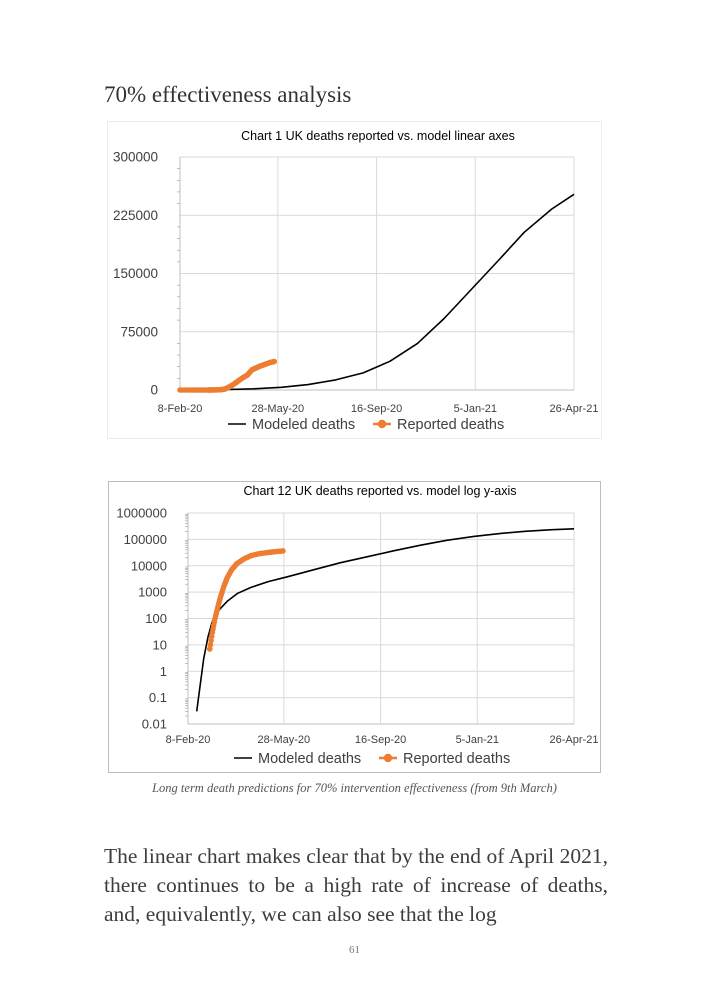 The width and height of the screenshot is (709, 992). I want to click on chart1-x-tick-label: 28-May-20, so click(278, 409).